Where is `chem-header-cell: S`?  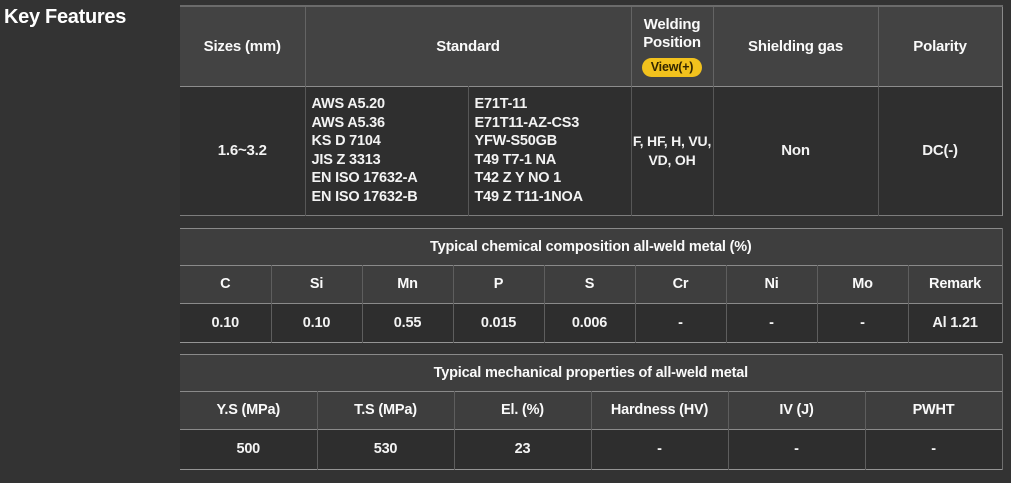 chem-header-cell: S is located at coordinates (589, 283).